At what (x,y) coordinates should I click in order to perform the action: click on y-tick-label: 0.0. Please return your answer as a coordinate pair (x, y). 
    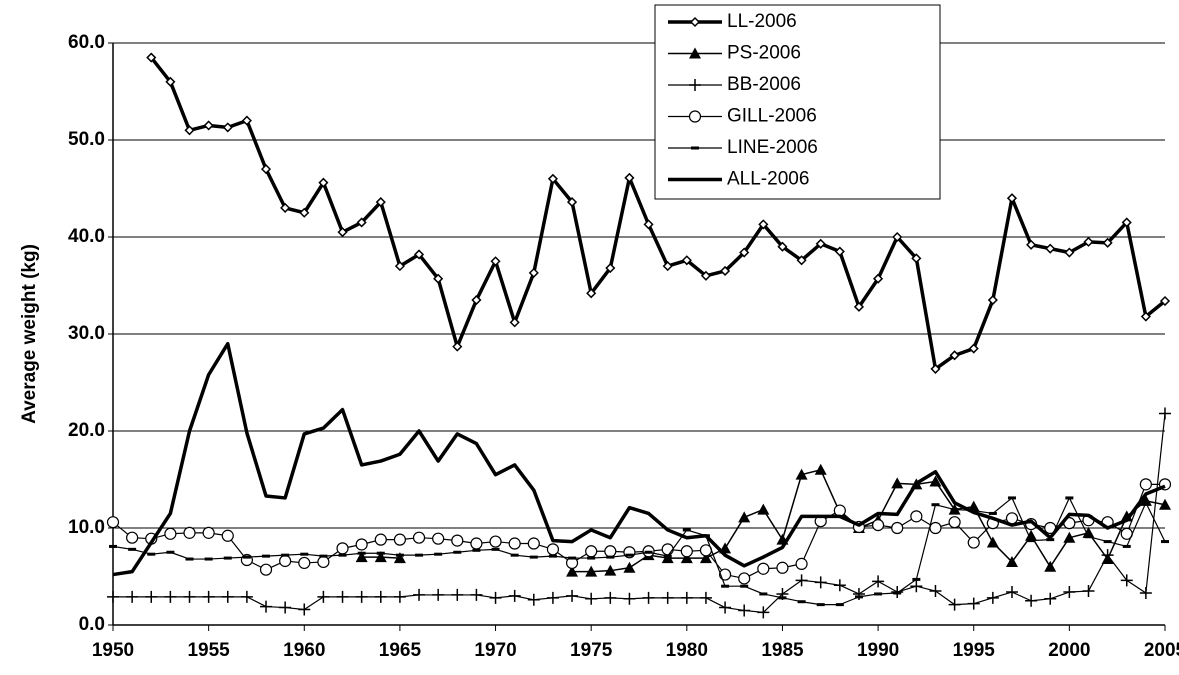
    Looking at the image, I should click on (92, 624).